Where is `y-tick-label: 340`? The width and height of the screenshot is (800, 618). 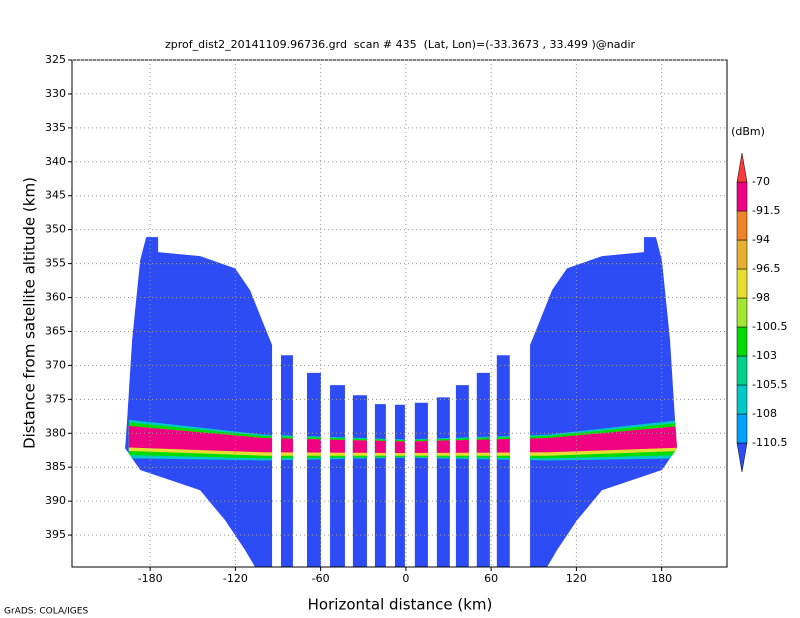
y-tick-label: 340 is located at coordinates (55, 161).